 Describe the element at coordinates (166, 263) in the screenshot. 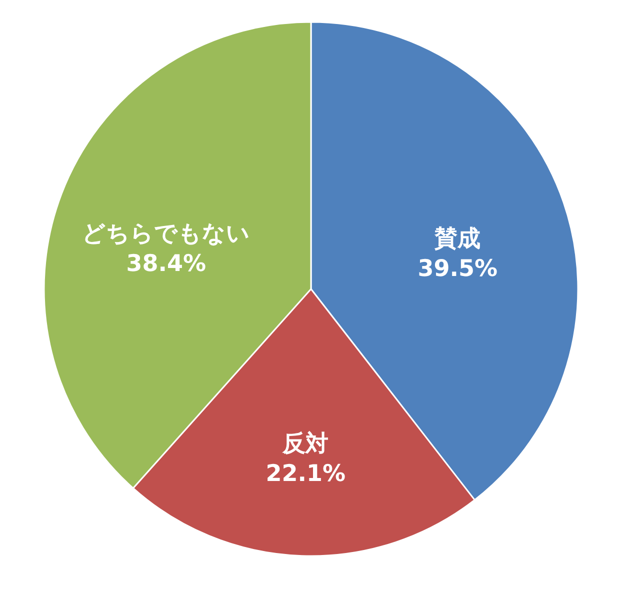

I see `data-label: 38.4%` at that location.